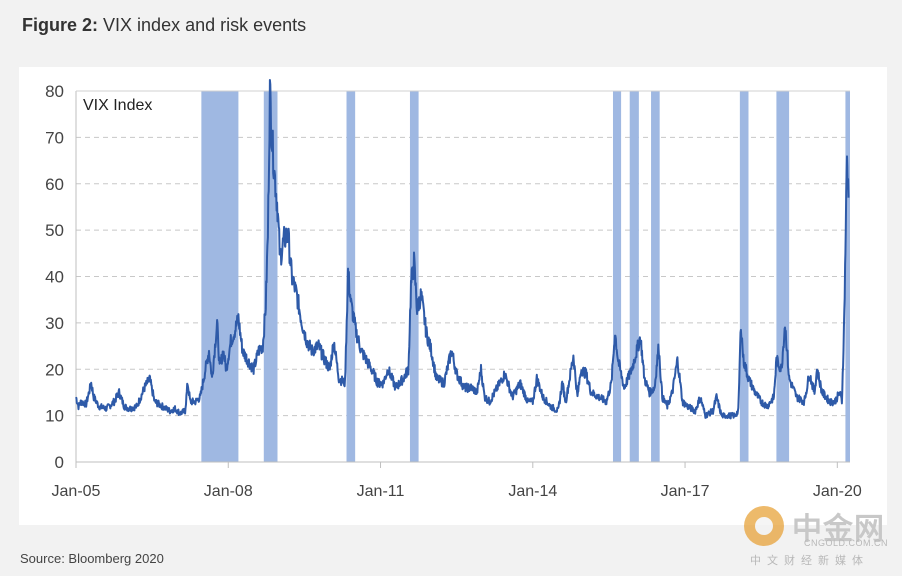  I want to click on watermark-domain: CNGOLD.COM.CN, so click(846, 543).